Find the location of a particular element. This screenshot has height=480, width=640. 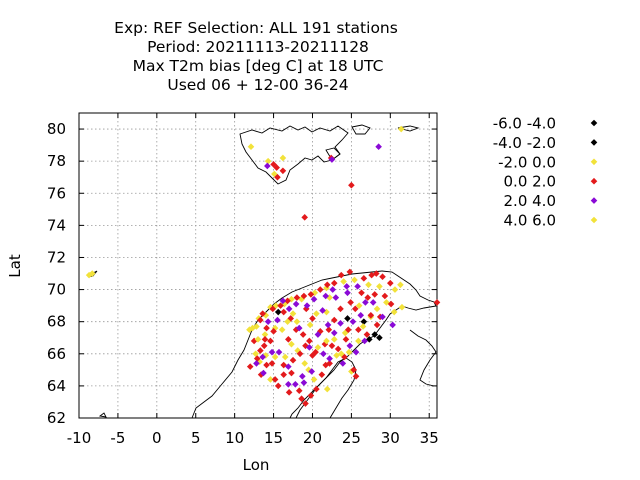

y-tick-labels: 62 64 66 68 70 72 74 76 78 80 is located at coordinates (56, 273).